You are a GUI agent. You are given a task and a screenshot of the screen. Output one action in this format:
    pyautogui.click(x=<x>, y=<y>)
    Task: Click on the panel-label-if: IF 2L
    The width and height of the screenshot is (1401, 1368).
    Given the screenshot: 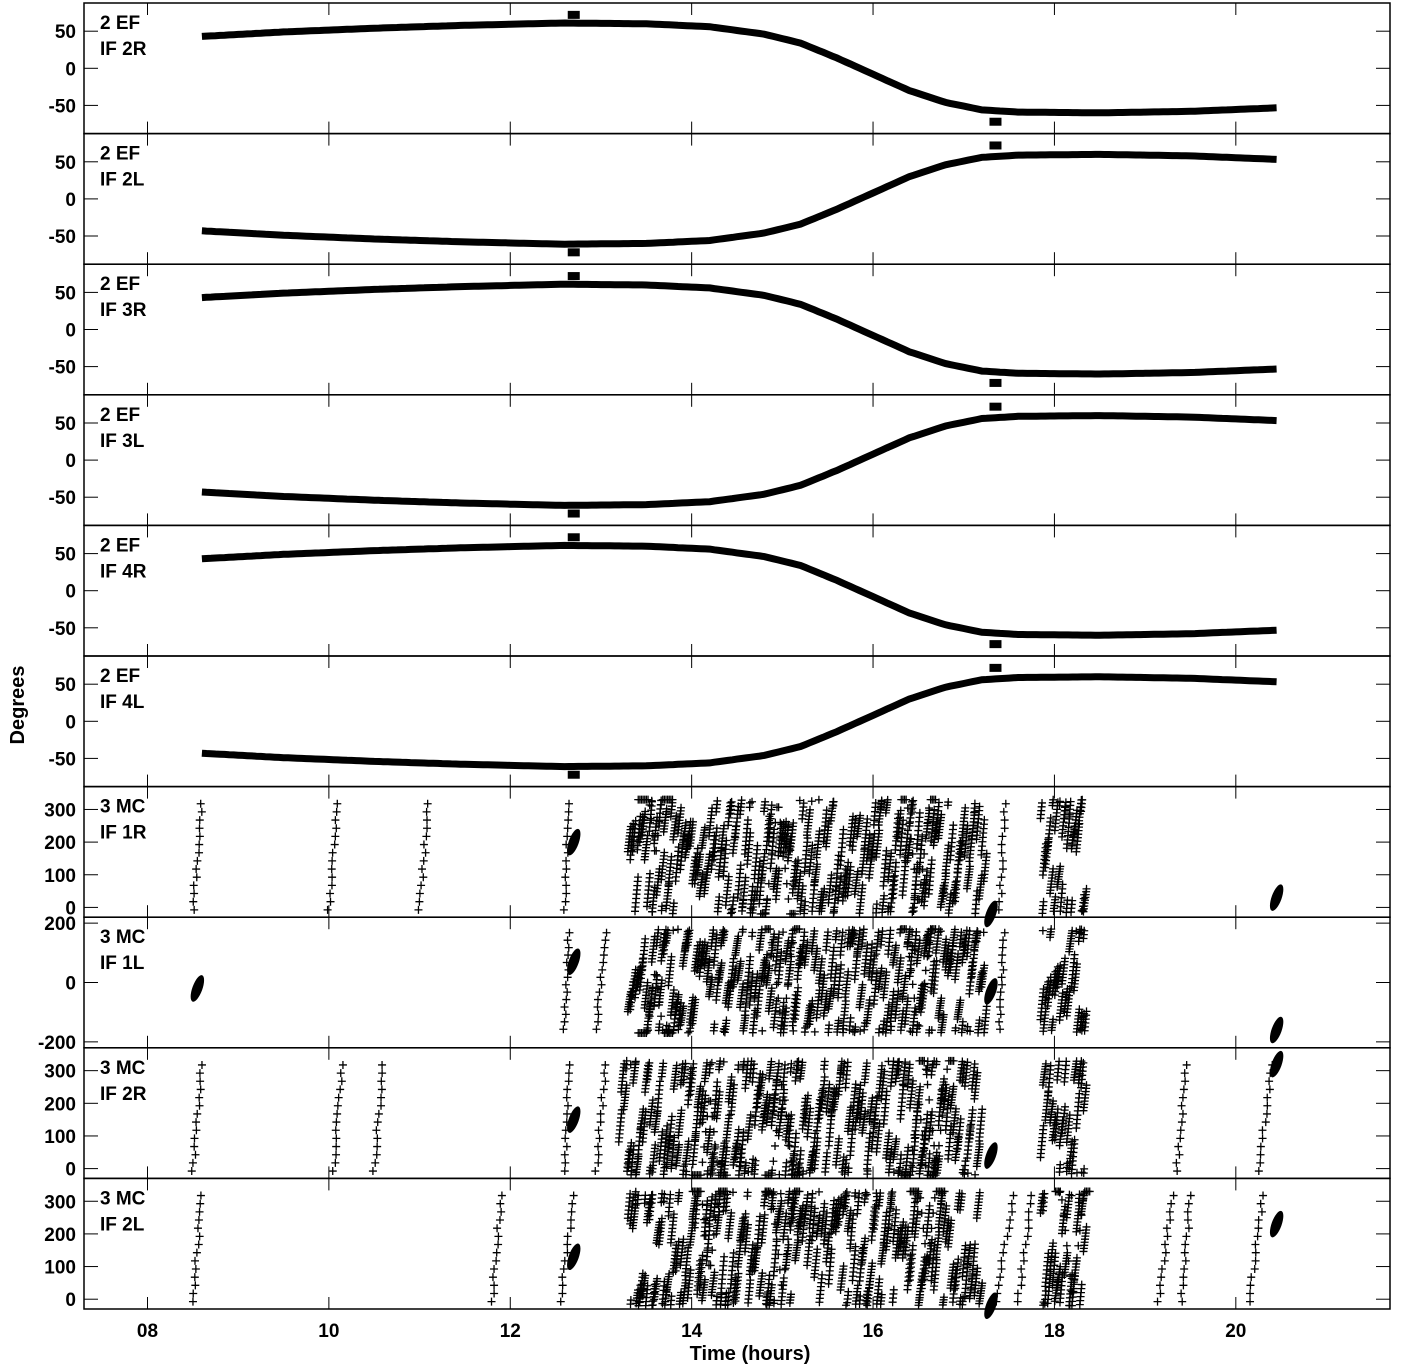 What is the action you would take?
    pyautogui.click(x=122, y=180)
    